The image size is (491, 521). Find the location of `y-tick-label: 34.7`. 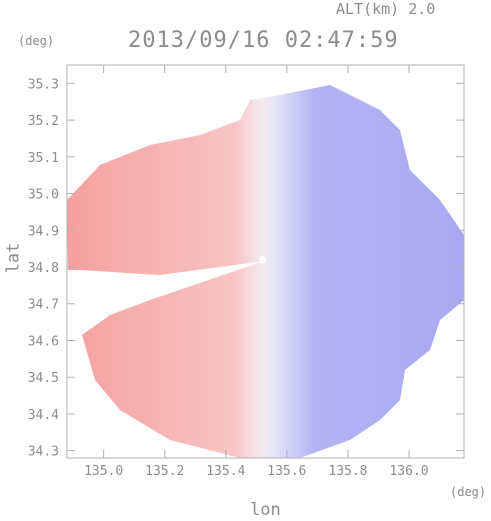

y-tick-label: 34.7 is located at coordinates (43, 305).